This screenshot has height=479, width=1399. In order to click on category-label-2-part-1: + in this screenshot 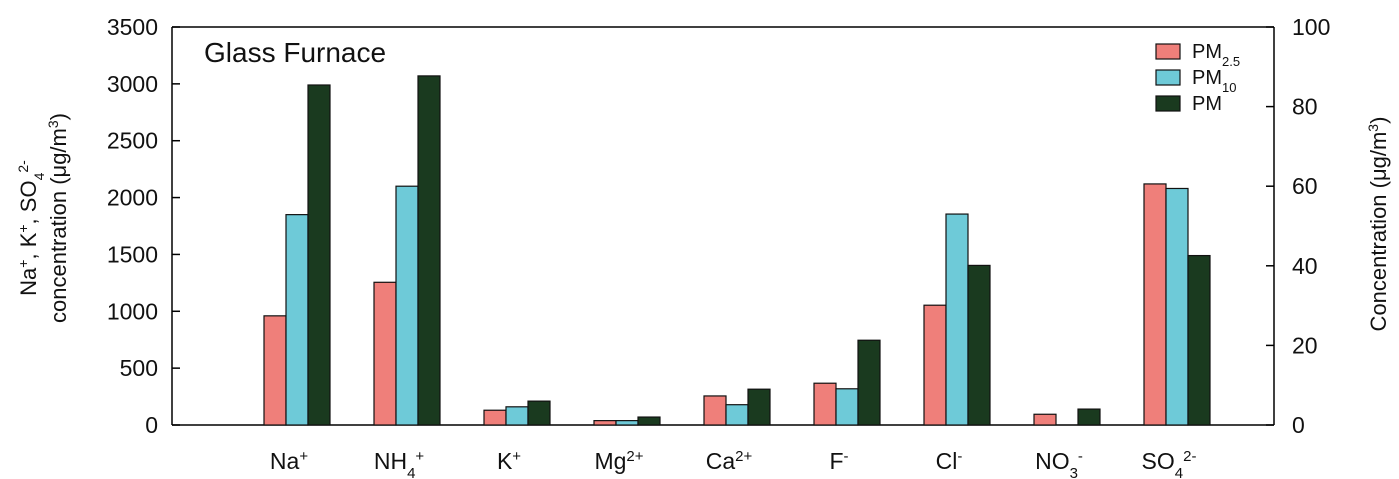, I will do `click(516, 456)`.